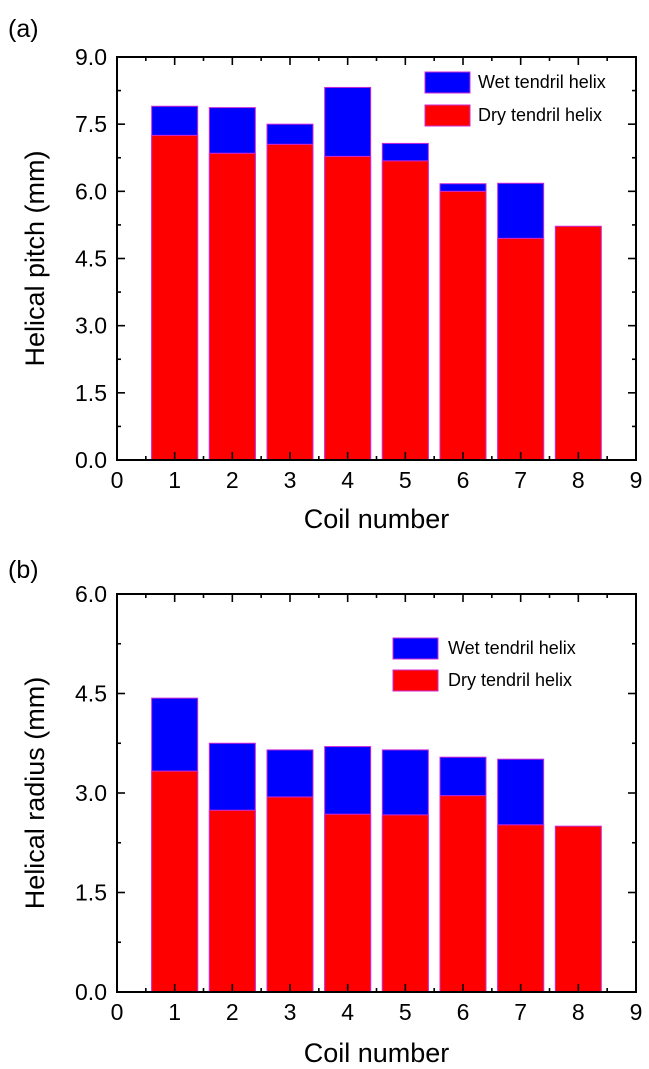 This screenshot has height=1069, width=649. I want to click on y-axis-title: Helical radius (mm), so click(35, 793).